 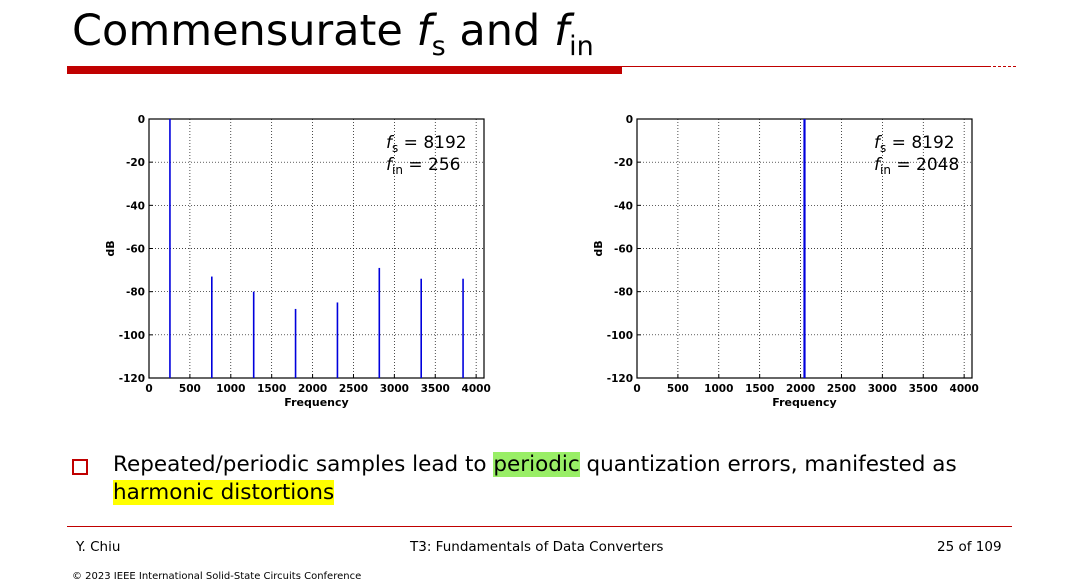 What do you see at coordinates (923, 389) in the screenshot?
I see `chart1-x-tick-label-7: 3500` at bounding box center [923, 389].